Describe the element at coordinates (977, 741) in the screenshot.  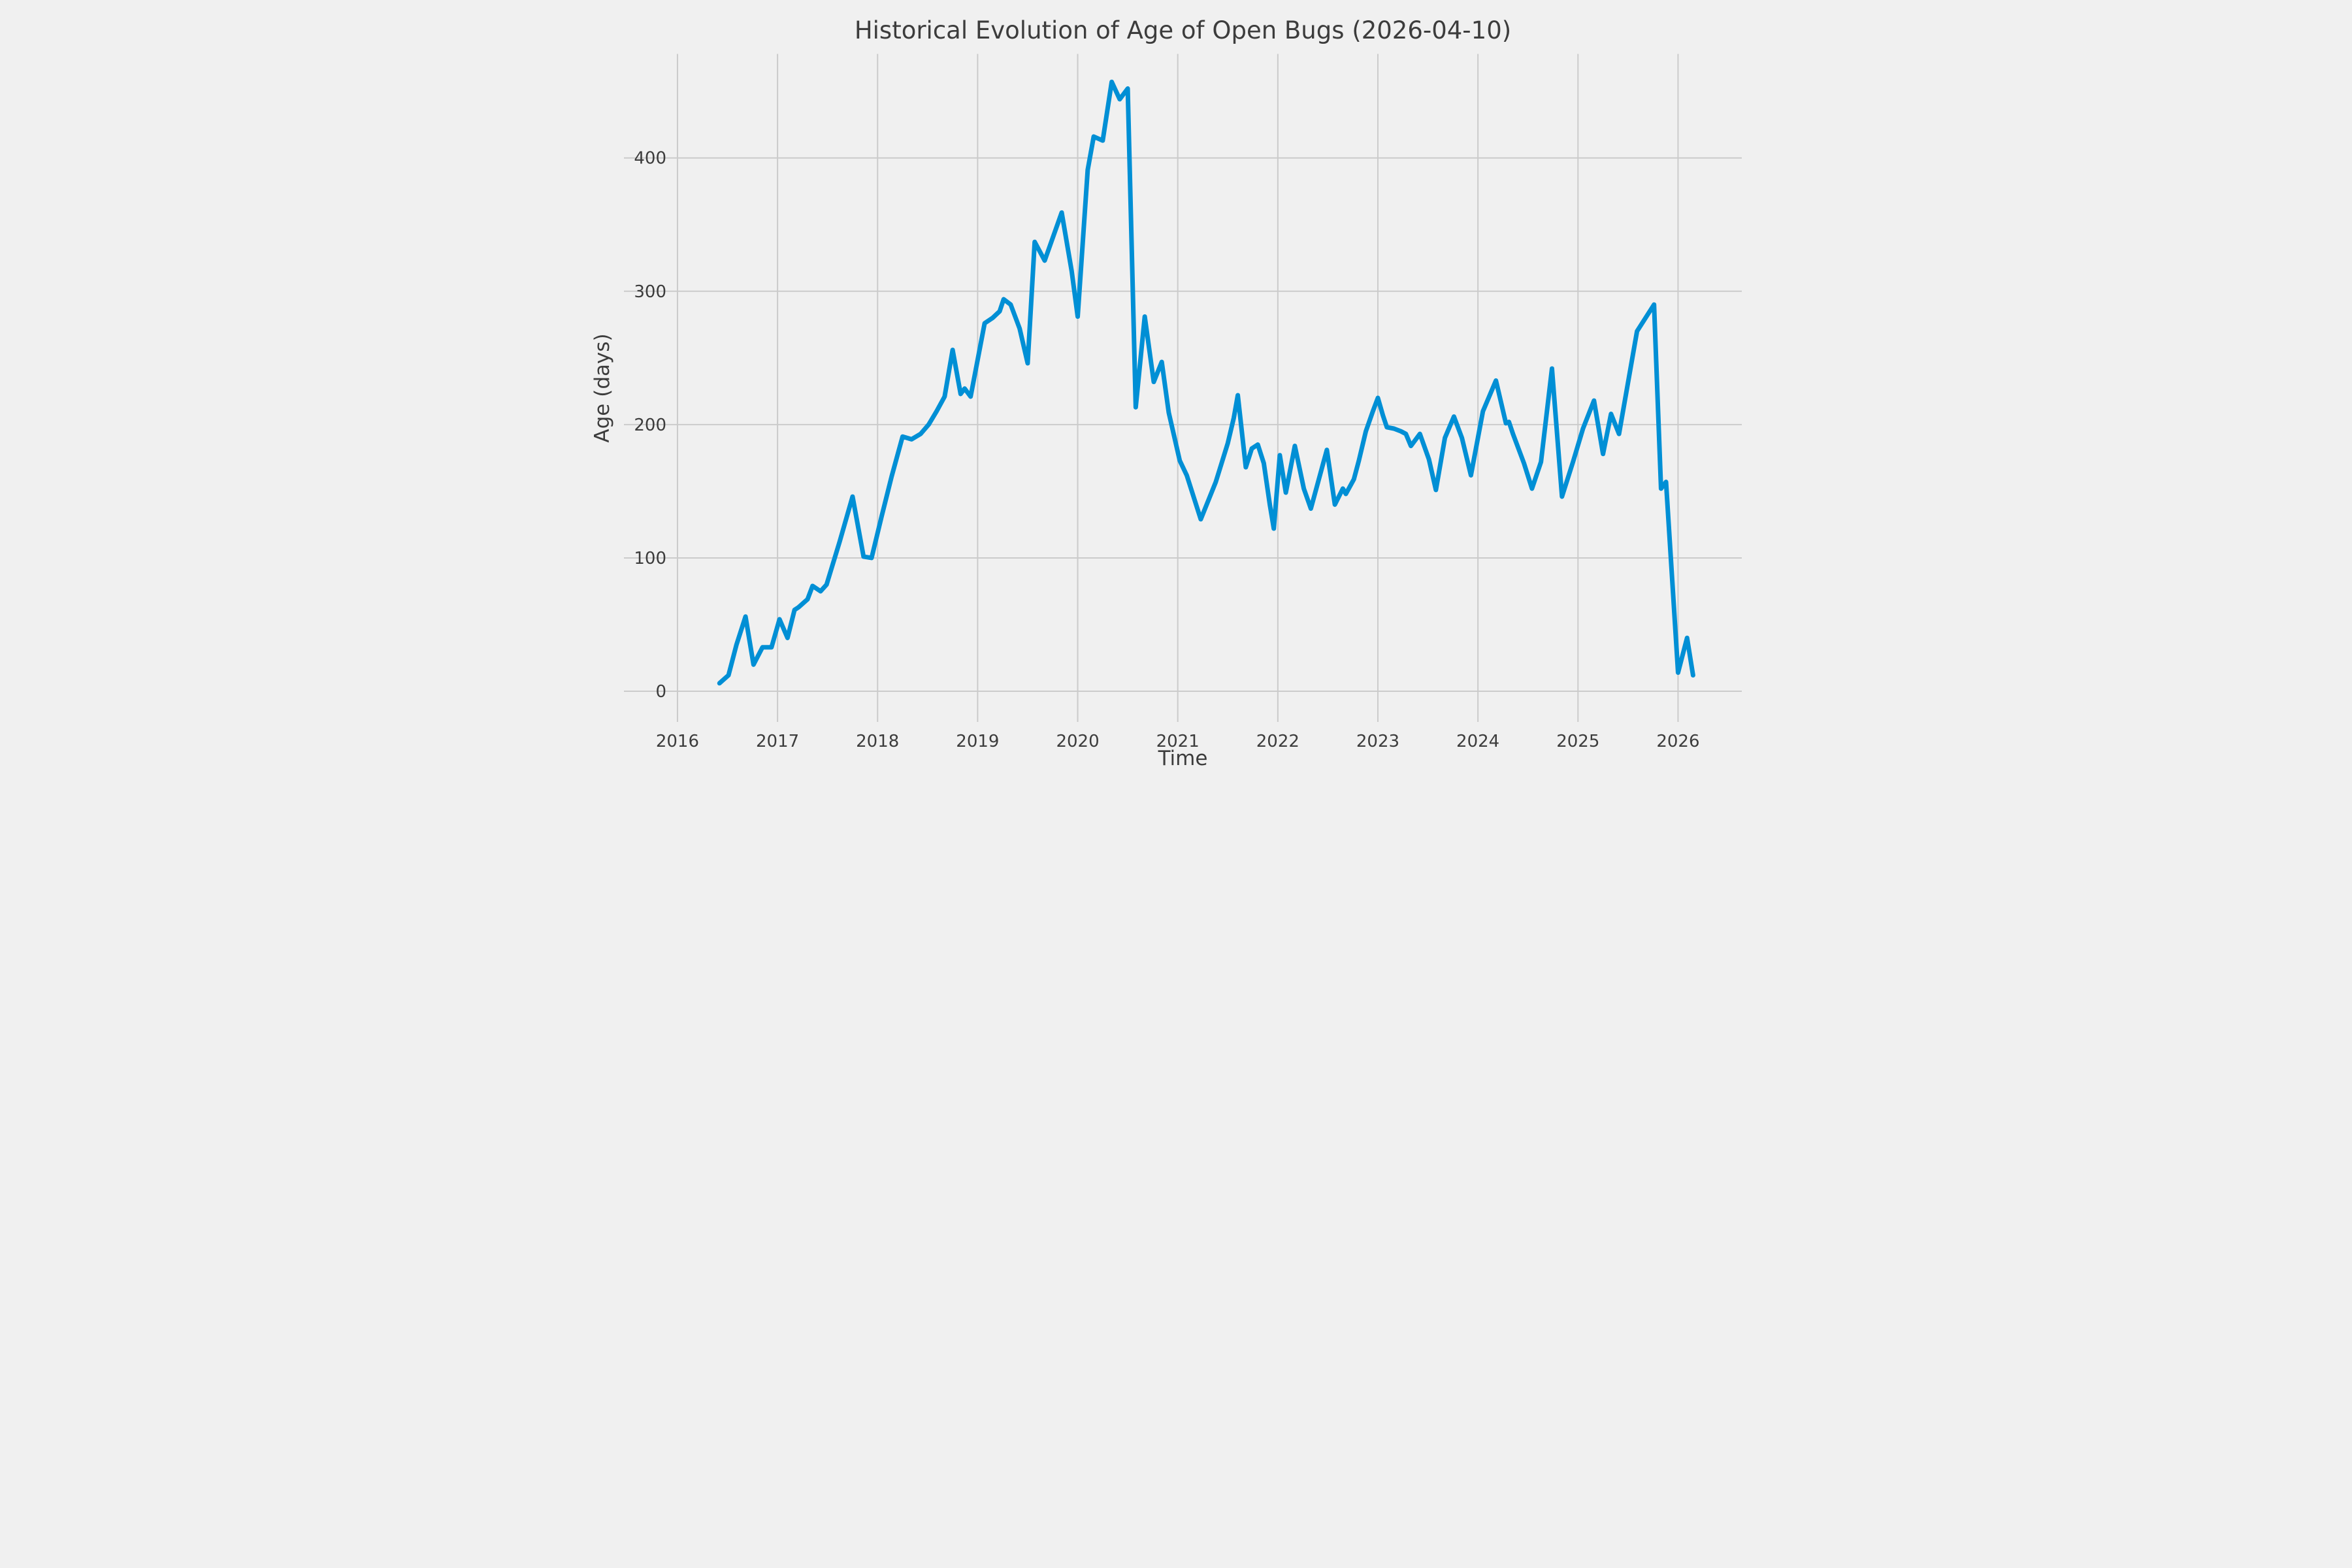
I see `x-tick-label: 2019` at that location.